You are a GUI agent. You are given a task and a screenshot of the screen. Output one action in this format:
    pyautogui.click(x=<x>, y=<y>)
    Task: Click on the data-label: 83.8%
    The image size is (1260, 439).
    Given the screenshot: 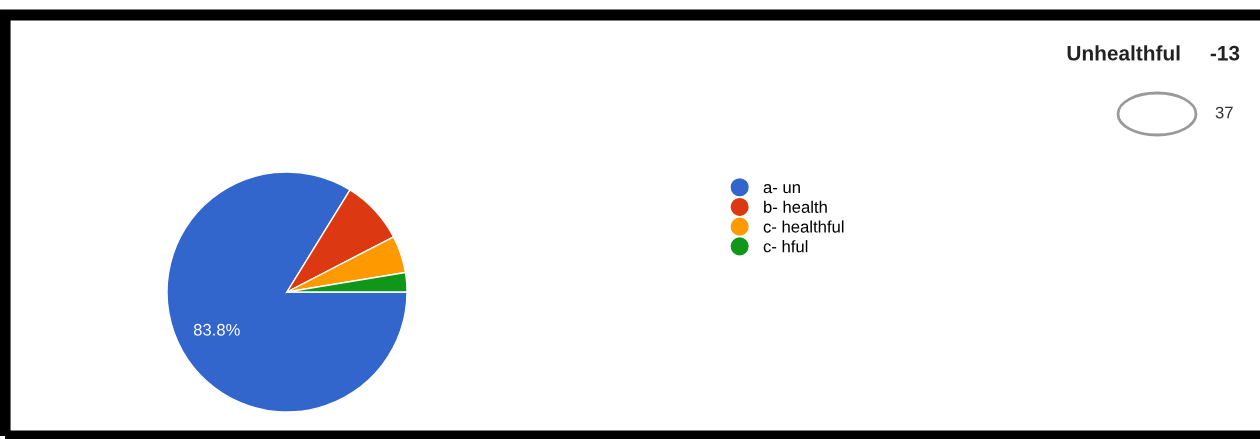 What is the action you would take?
    pyautogui.click(x=216, y=329)
    